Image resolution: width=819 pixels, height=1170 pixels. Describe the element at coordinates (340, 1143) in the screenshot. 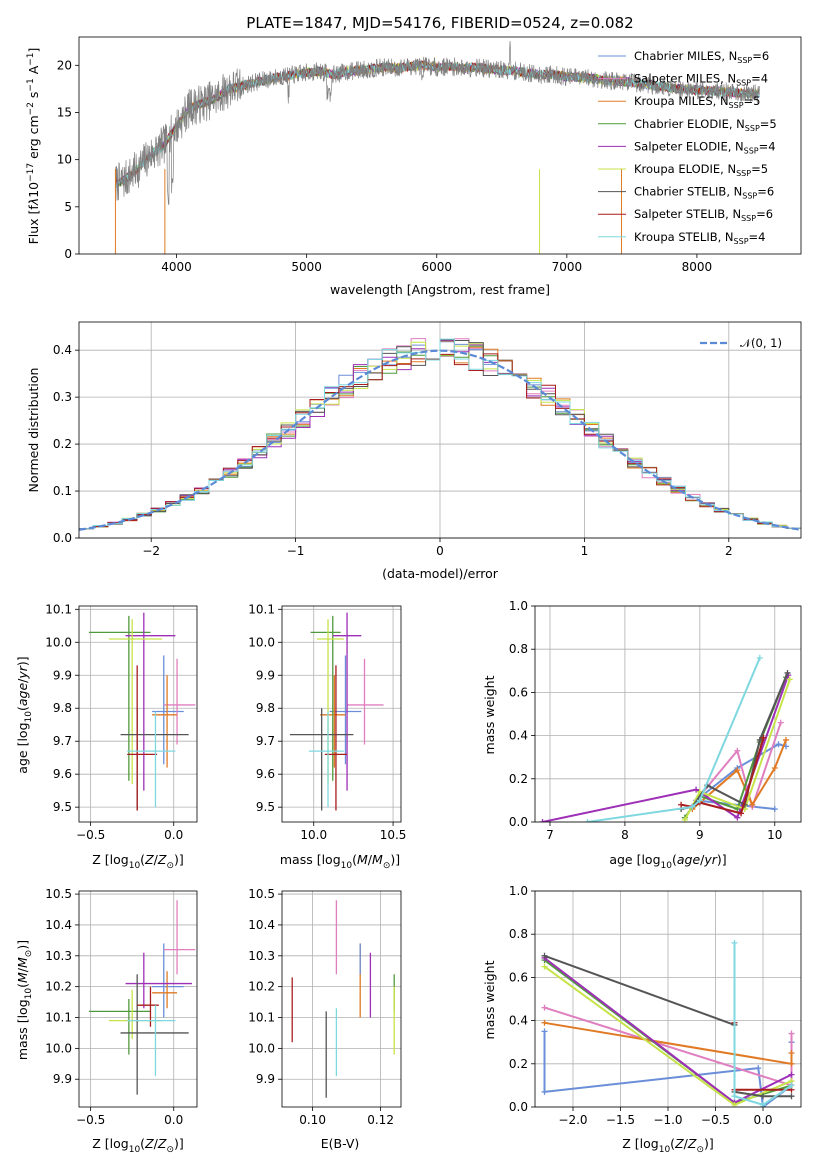

I see `mass-EBV-xlabel: E(B-V)` at that location.